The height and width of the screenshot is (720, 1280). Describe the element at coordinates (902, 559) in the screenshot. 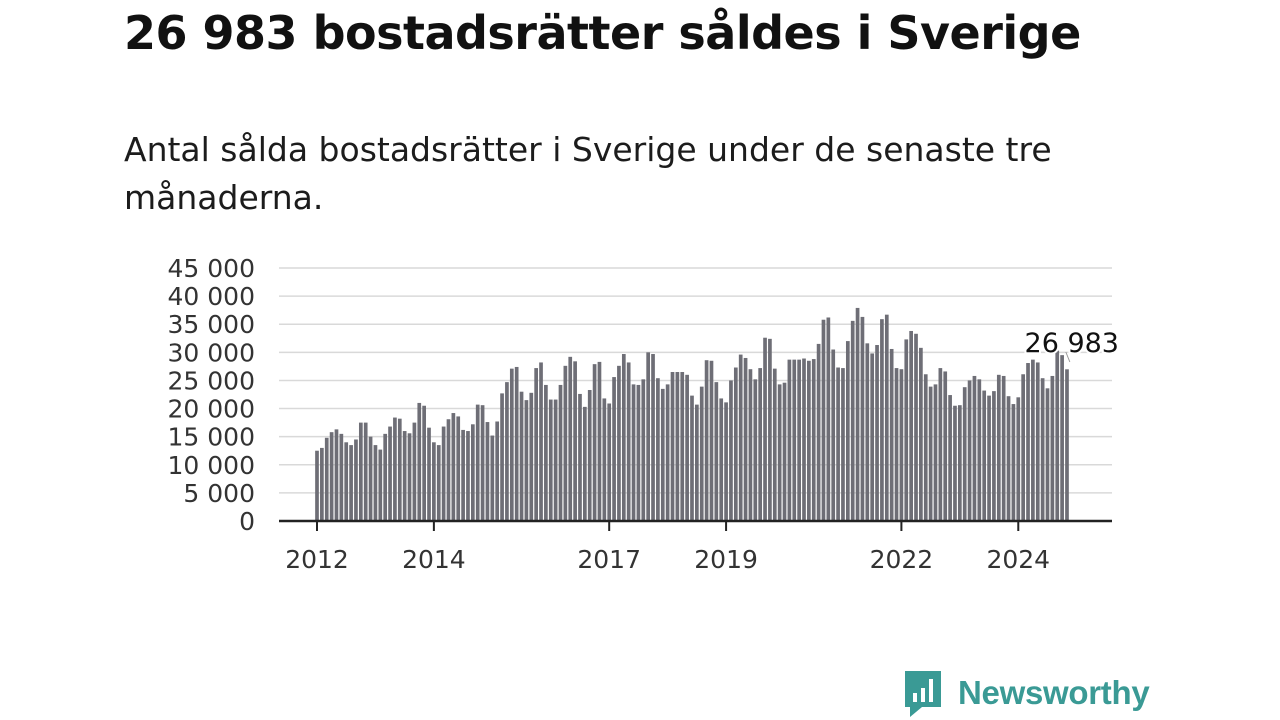

I see `x-tick-label: 2022` at that location.